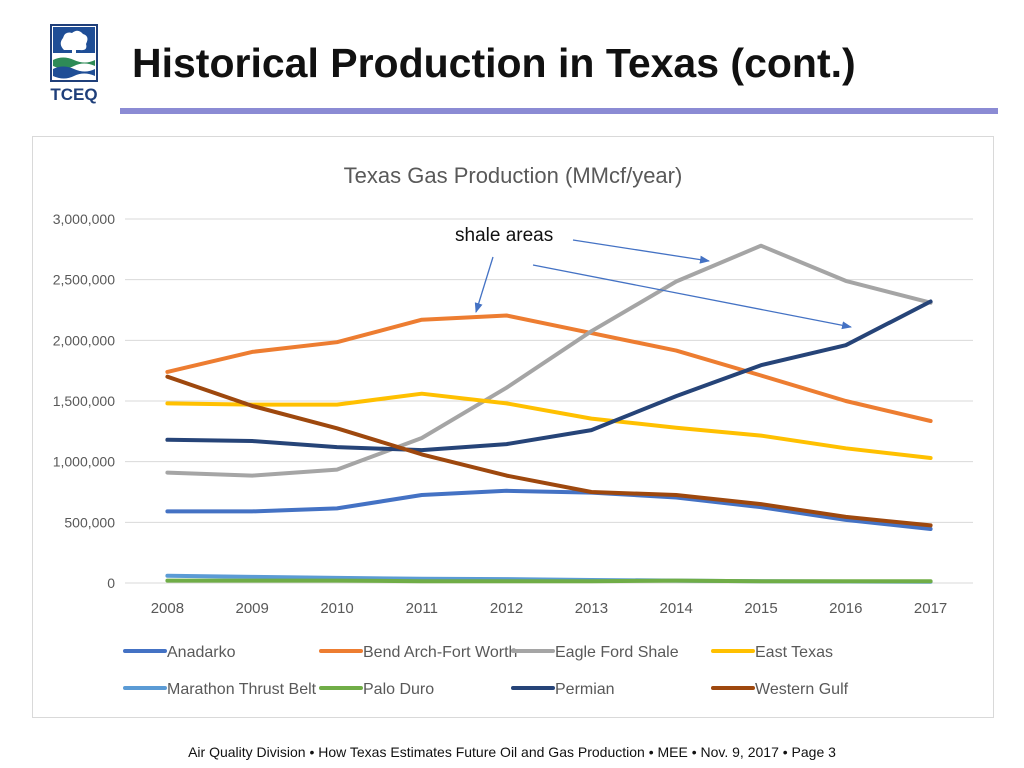  What do you see at coordinates (591, 608) in the screenshot?
I see `x-tick-label: 2013` at bounding box center [591, 608].